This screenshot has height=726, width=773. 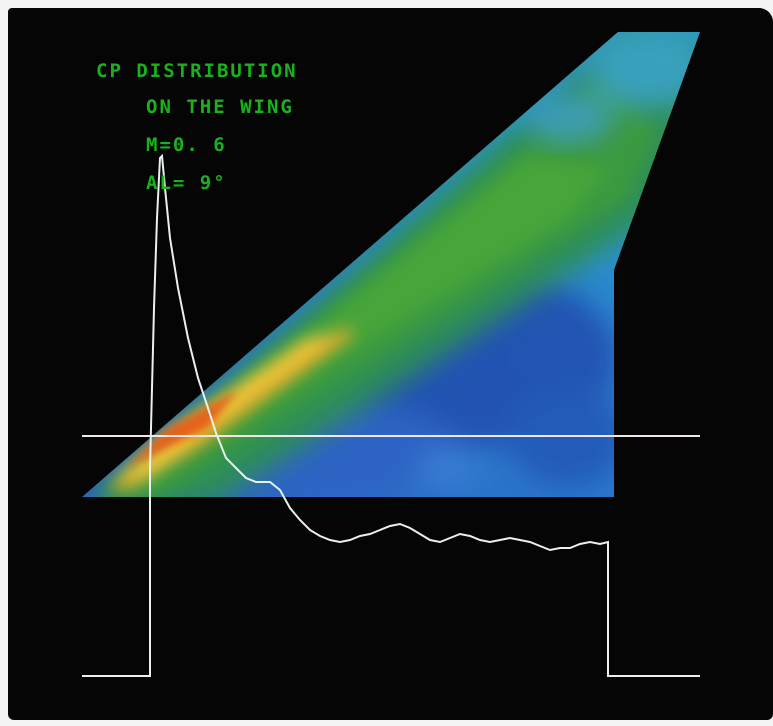 I want to click on title-line-1: CP DISTRIBUTION, so click(x=197, y=71).